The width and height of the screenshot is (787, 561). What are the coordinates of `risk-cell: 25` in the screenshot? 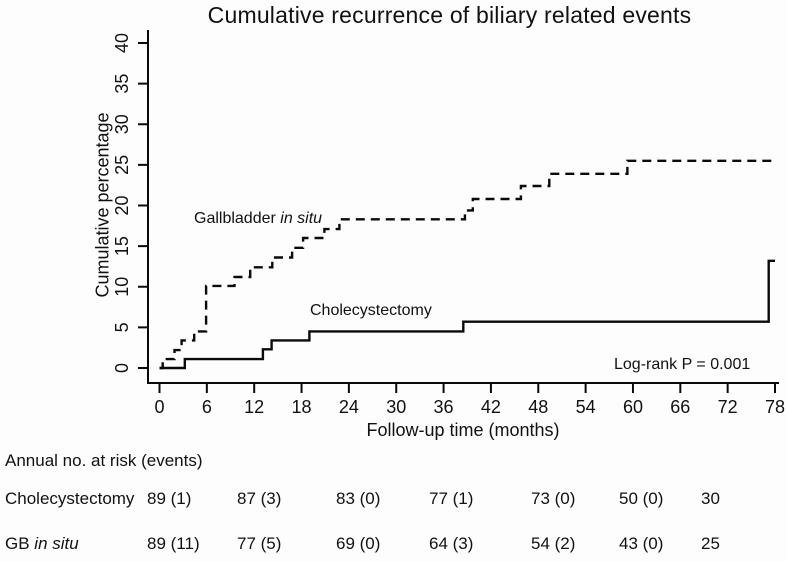 It's located at (710, 543).